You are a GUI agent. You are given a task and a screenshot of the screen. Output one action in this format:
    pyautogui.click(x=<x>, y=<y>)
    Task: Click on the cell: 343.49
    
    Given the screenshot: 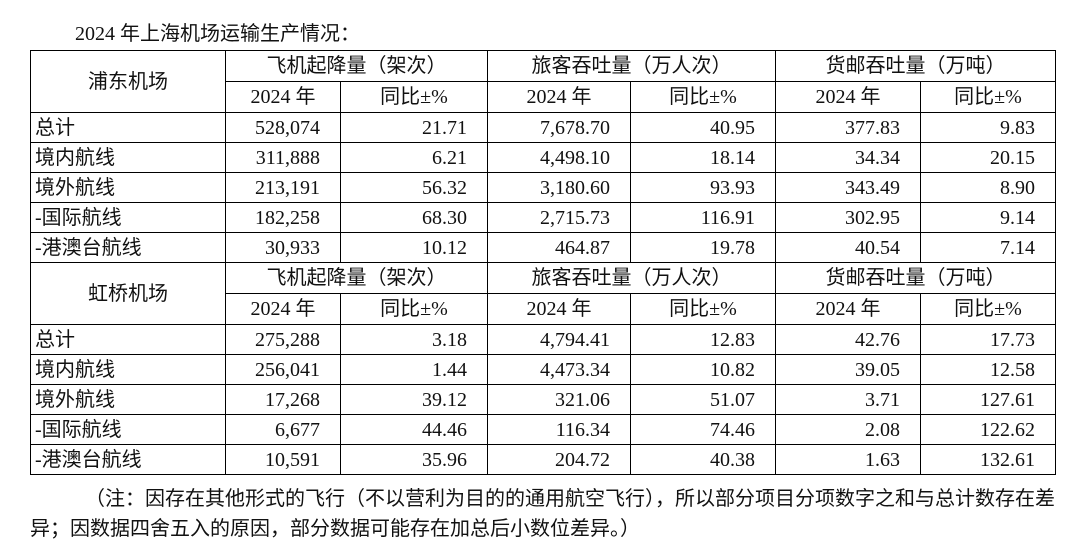 What is the action you would take?
    pyautogui.click(x=848, y=187)
    